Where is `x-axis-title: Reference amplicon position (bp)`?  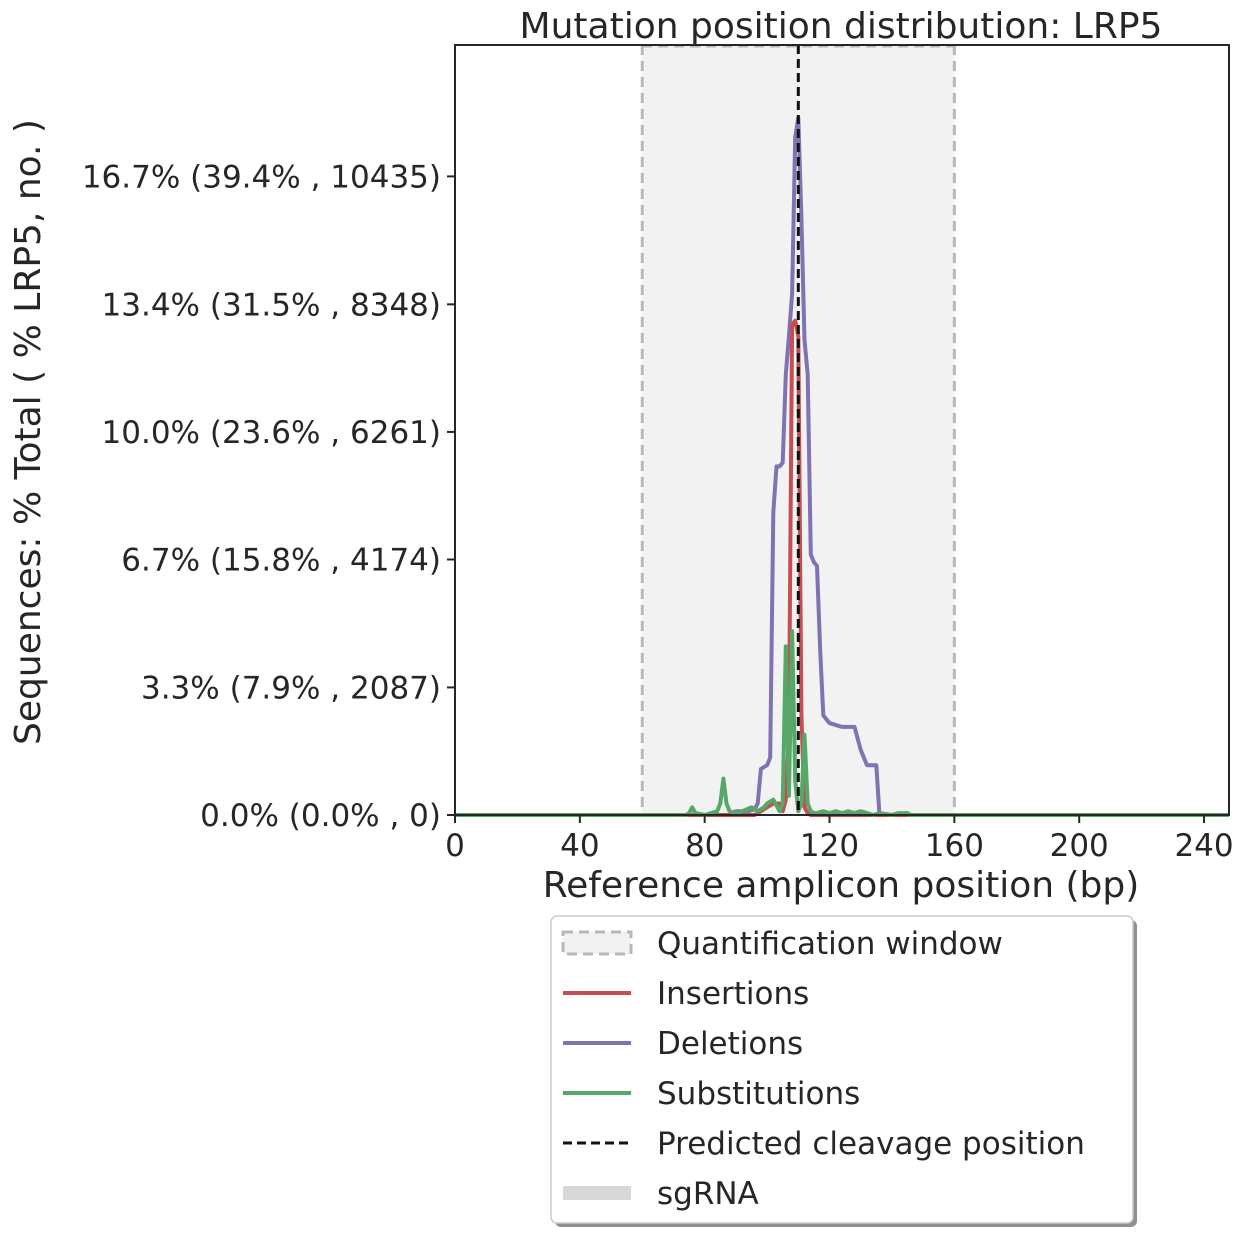 x-axis-title: Reference amplicon position (bp) is located at coordinates (841, 885).